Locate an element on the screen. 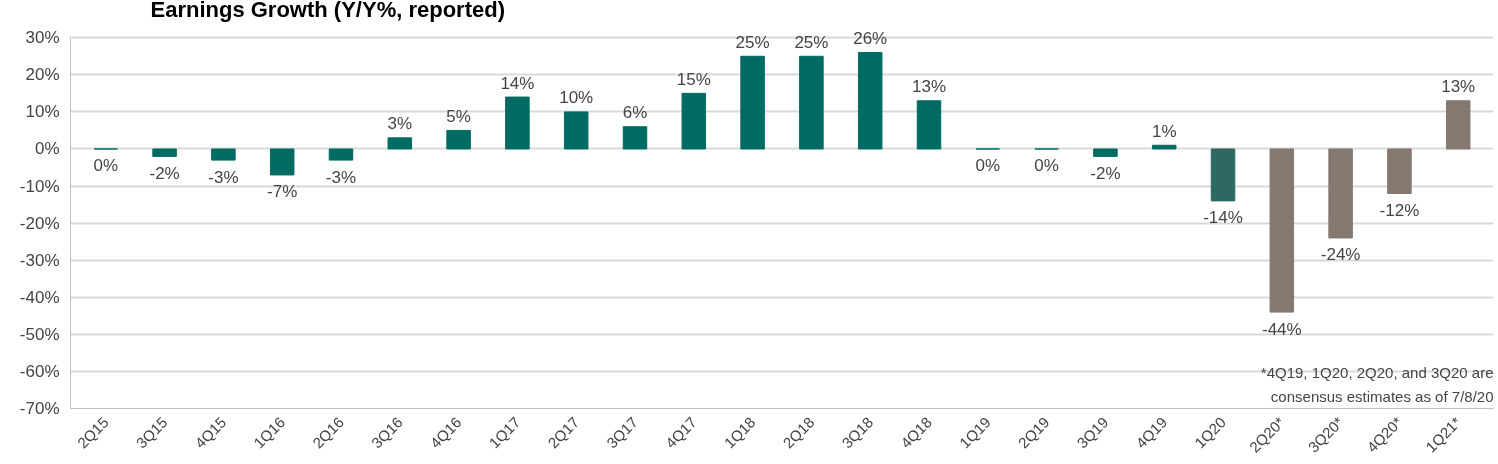 This screenshot has height=464, width=1498. data-label: 15% is located at coordinates (693, 79).